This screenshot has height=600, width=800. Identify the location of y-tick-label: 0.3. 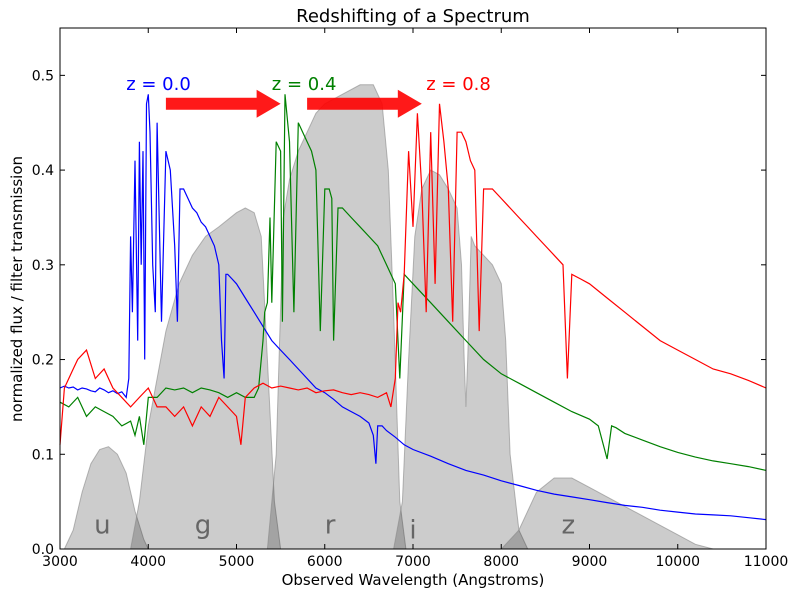
(43, 266).